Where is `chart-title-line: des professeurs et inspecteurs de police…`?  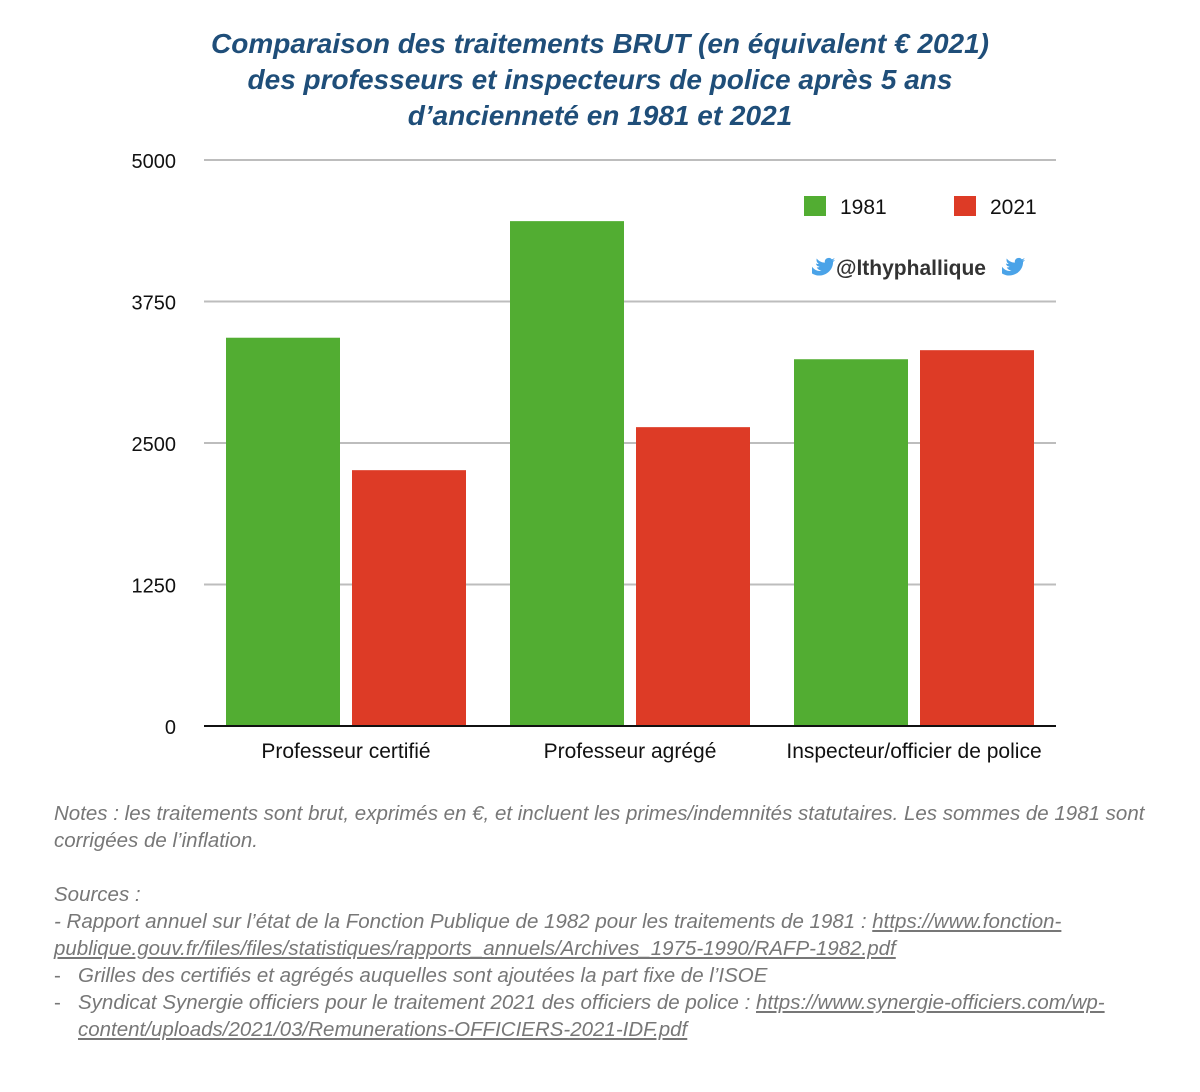 chart-title-line: des professeurs et inspecteurs de police… is located at coordinates (600, 79).